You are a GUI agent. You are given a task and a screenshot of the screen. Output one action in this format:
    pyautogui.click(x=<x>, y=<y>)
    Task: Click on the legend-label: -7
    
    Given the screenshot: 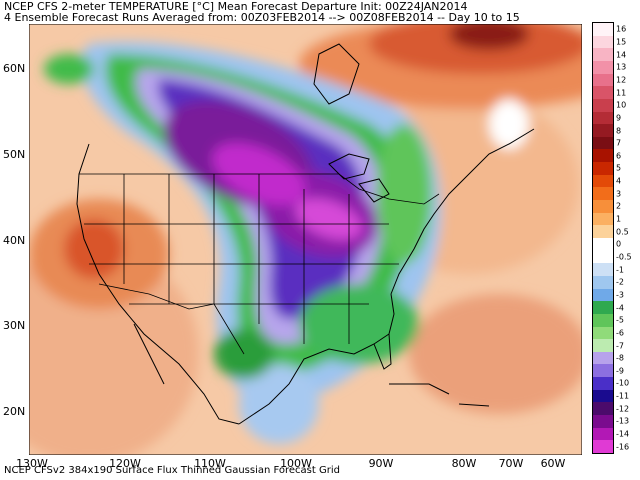 What is the action you would take?
    pyautogui.click(x=620, y=345)
    